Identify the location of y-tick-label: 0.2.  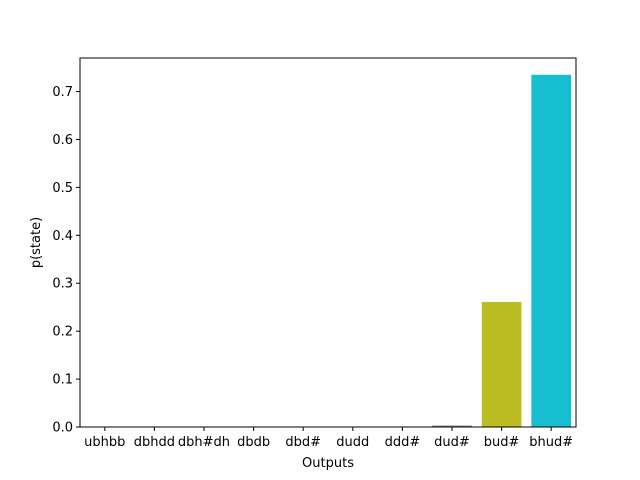
(62, 332).